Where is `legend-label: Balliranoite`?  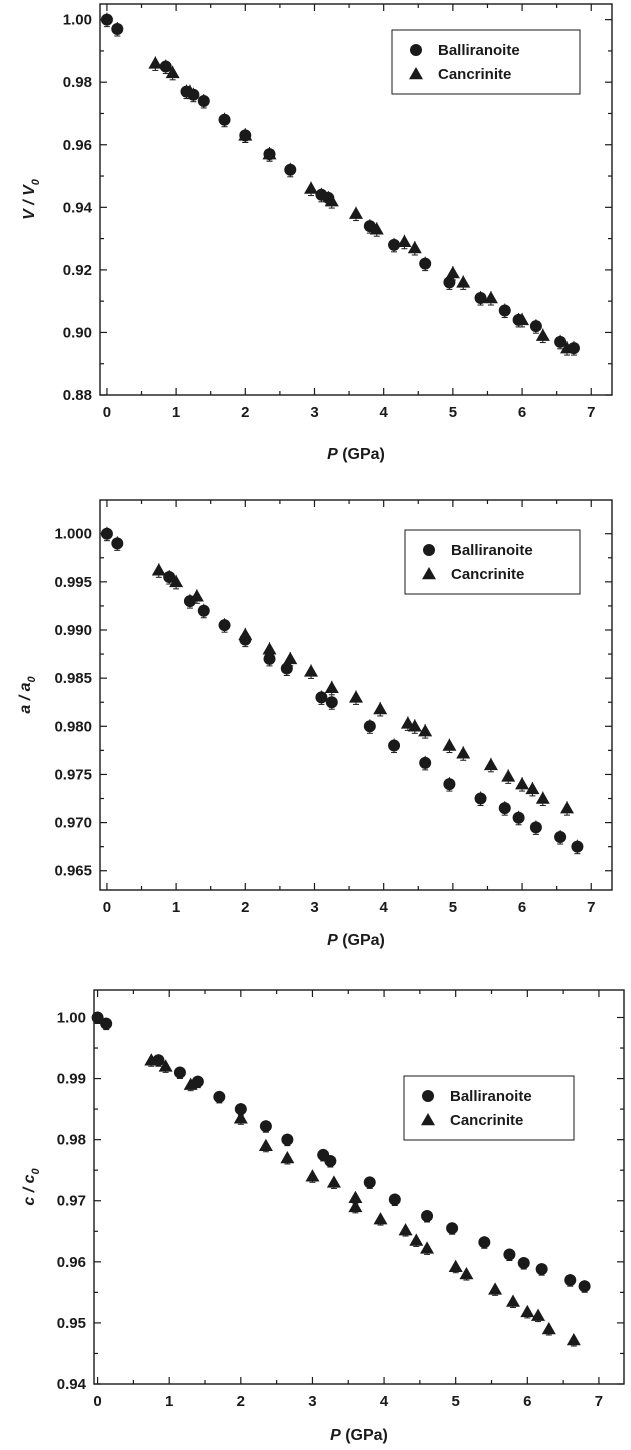 legend-label: Balliranoite is located at coordinates (491, 1096).